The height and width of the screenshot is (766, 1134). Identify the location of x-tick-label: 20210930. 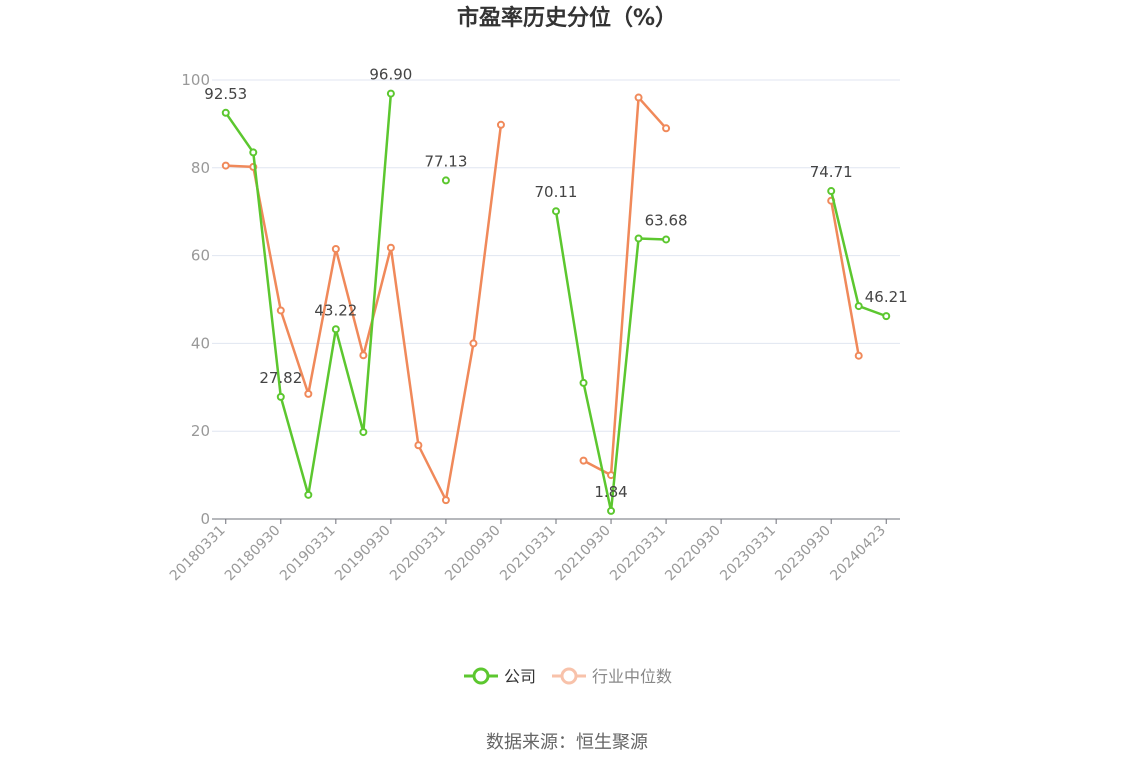
(583, 554).